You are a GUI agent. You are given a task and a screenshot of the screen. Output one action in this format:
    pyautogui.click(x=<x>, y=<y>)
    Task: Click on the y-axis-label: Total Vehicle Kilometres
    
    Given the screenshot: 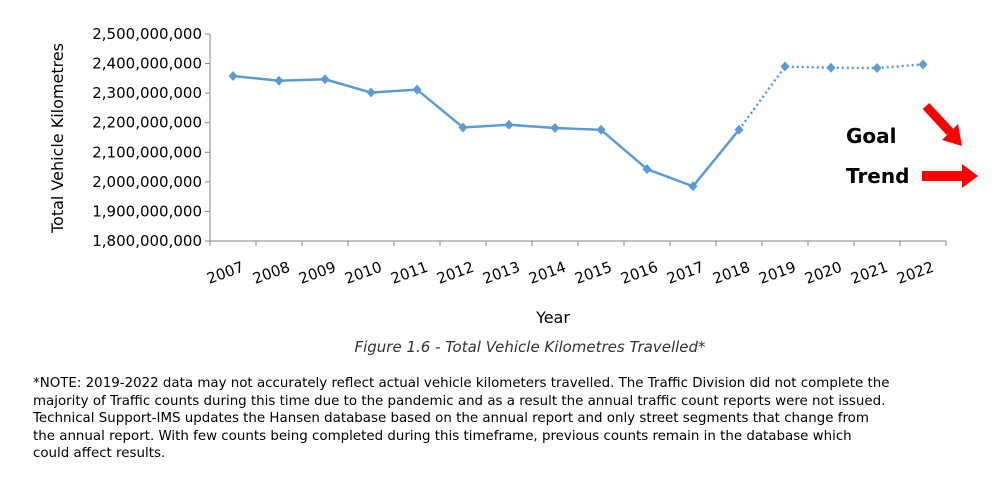 What is the action you would take?
    pyautogui.click(x=57, y=138)
    